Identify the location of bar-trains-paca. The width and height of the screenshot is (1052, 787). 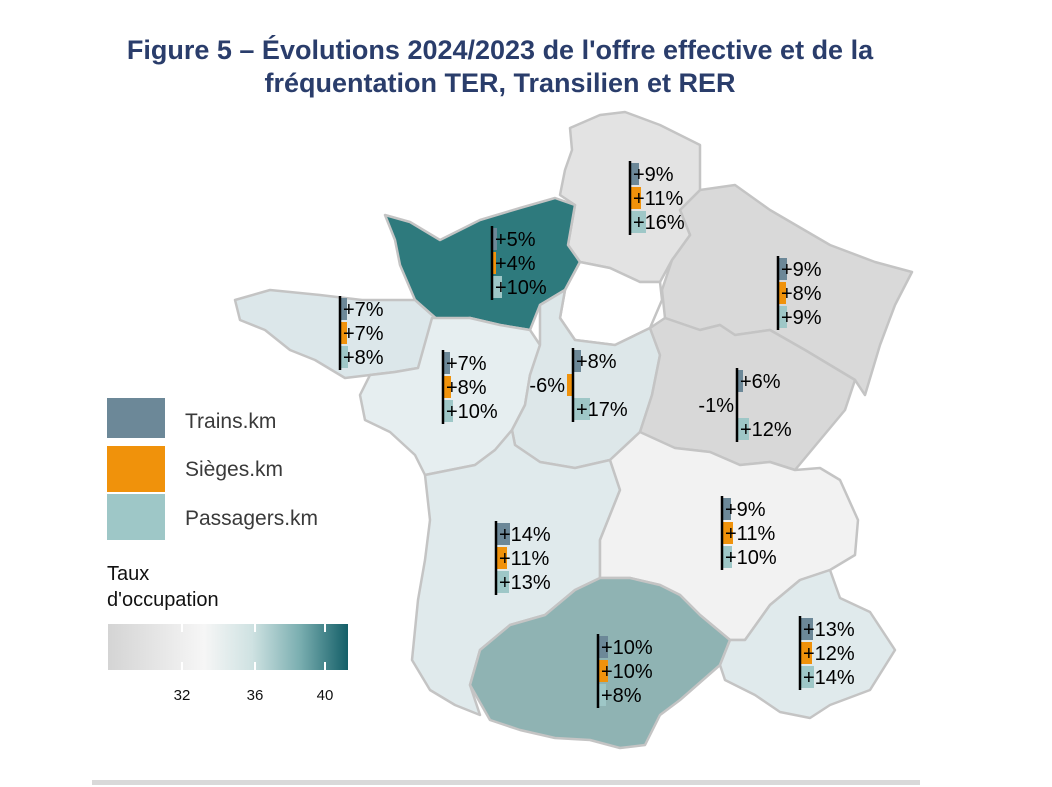
(806, 629).